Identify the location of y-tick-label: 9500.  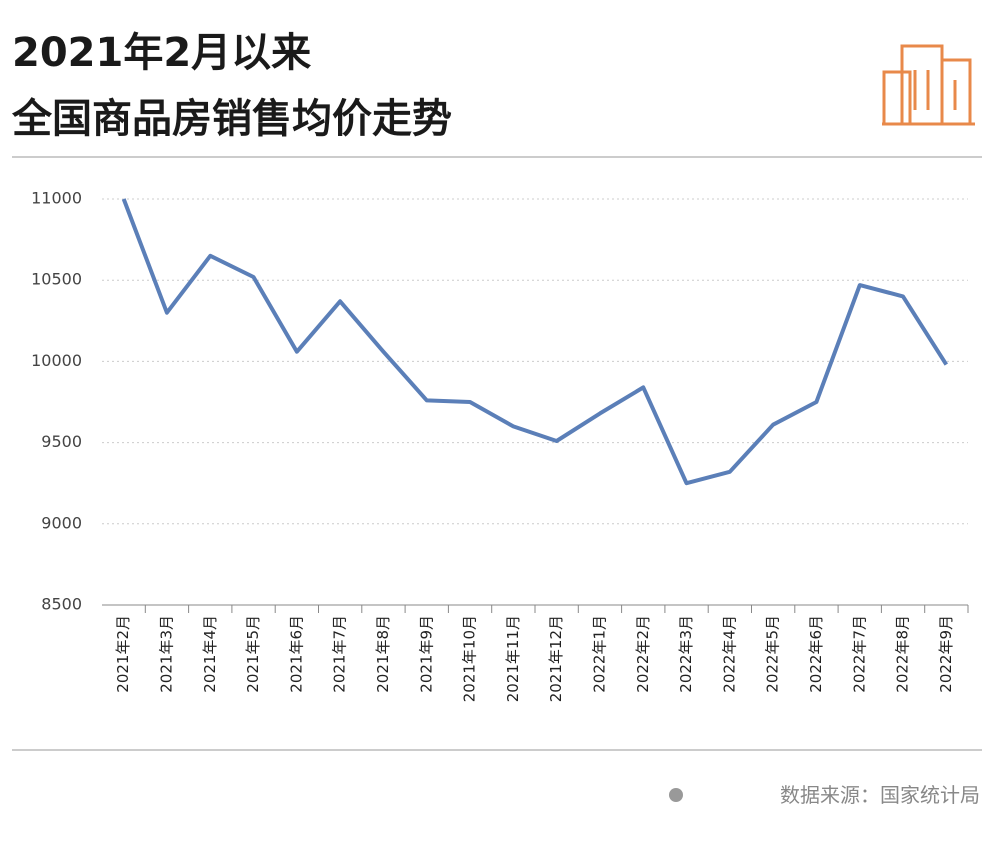
(61, 441).